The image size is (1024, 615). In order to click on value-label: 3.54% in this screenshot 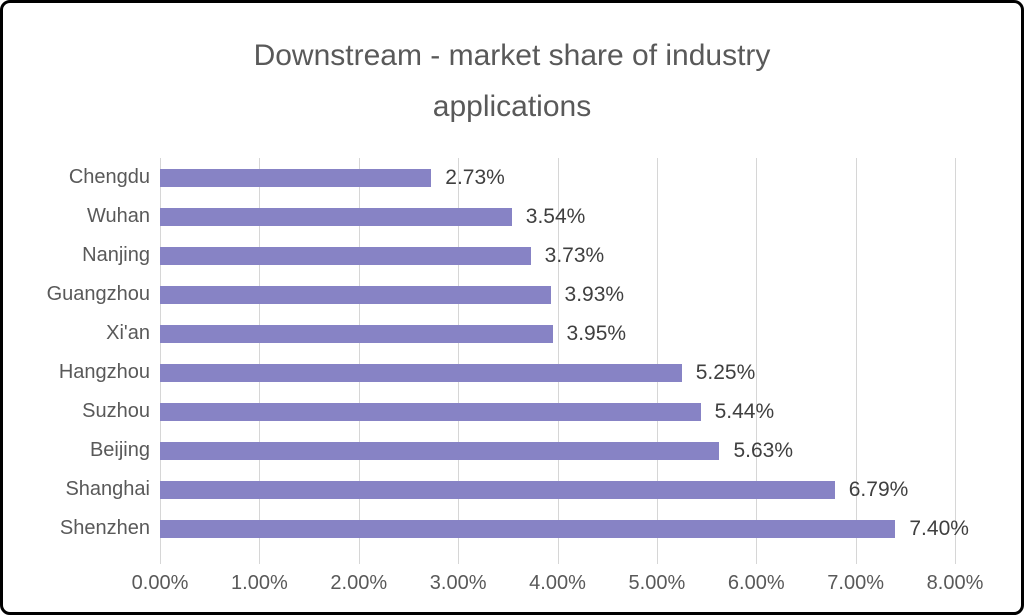, I will do `click(555, 216)`.